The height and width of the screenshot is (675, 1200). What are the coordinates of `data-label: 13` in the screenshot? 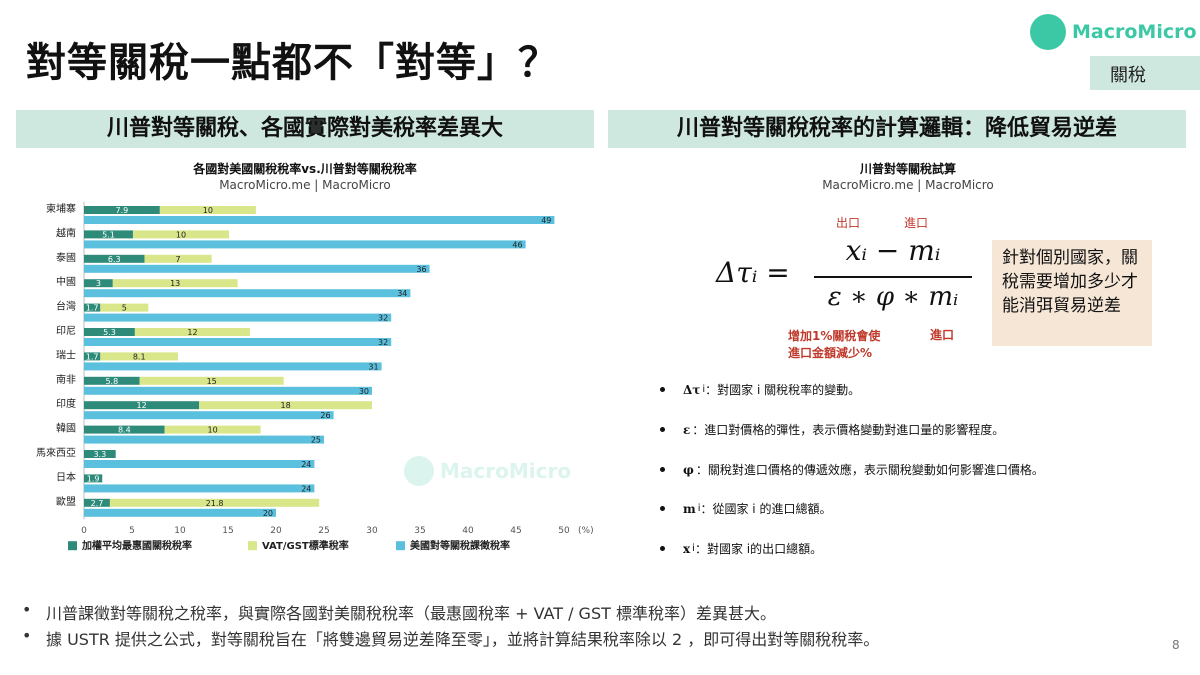 It's located at (175, 283).